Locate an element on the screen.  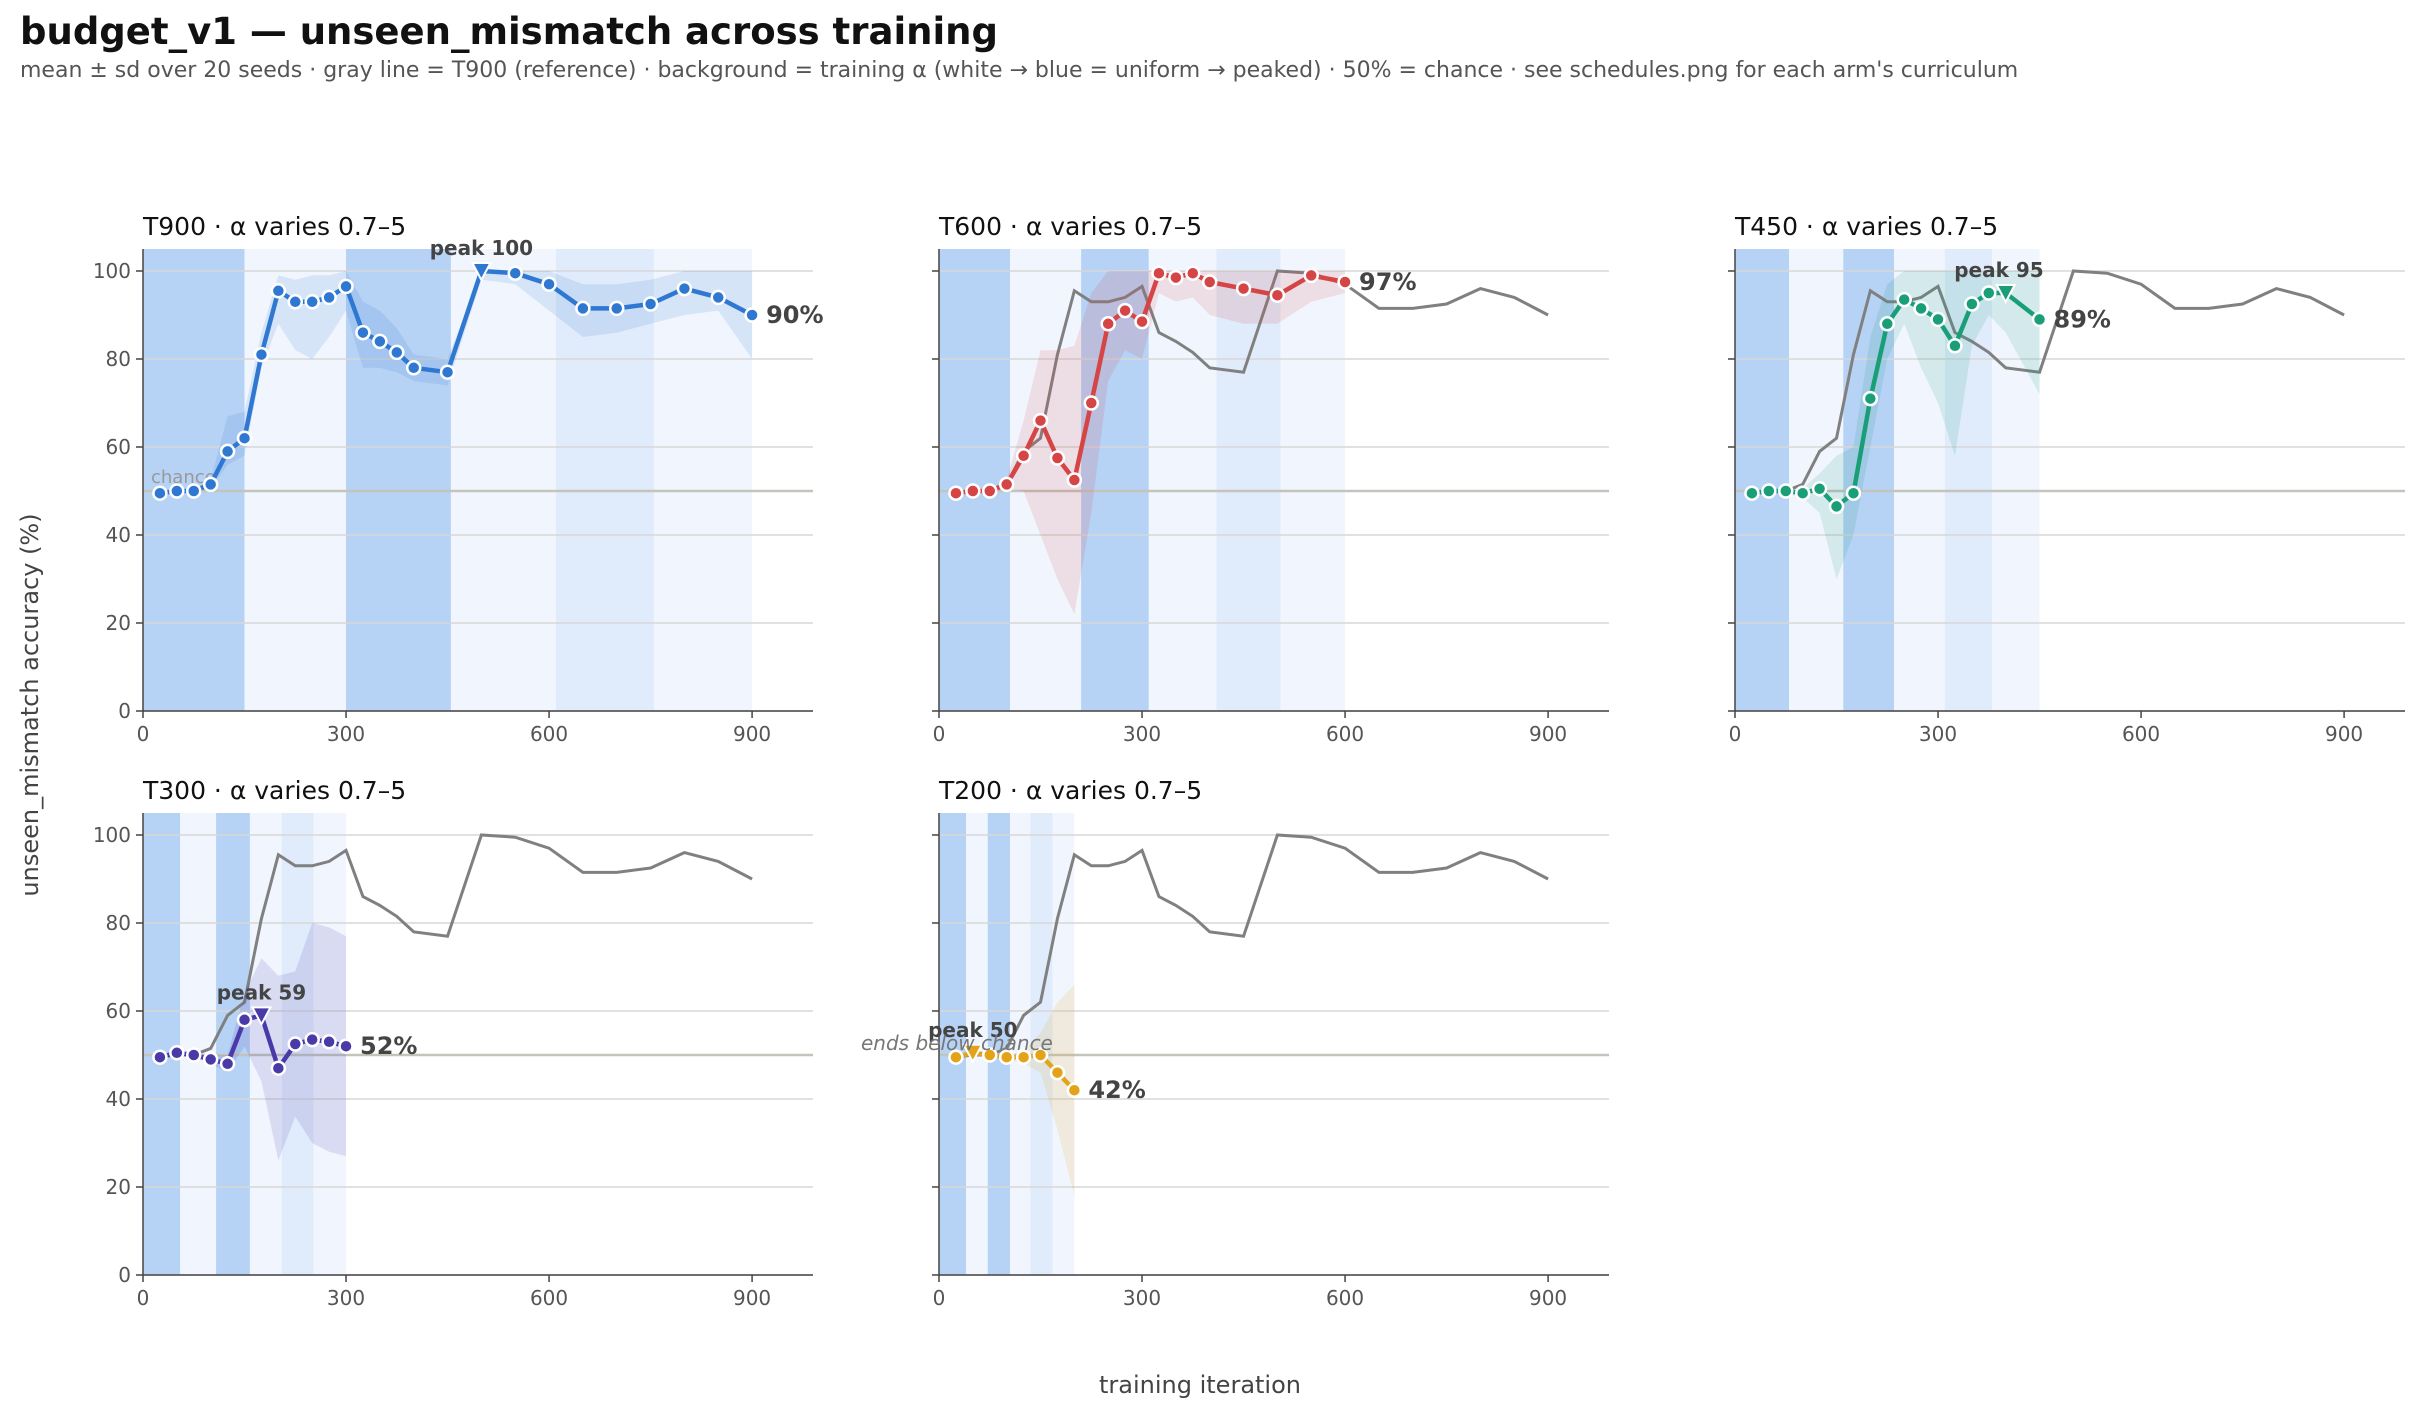
peak-label: peak 100 is located at coordinates (481, 248).